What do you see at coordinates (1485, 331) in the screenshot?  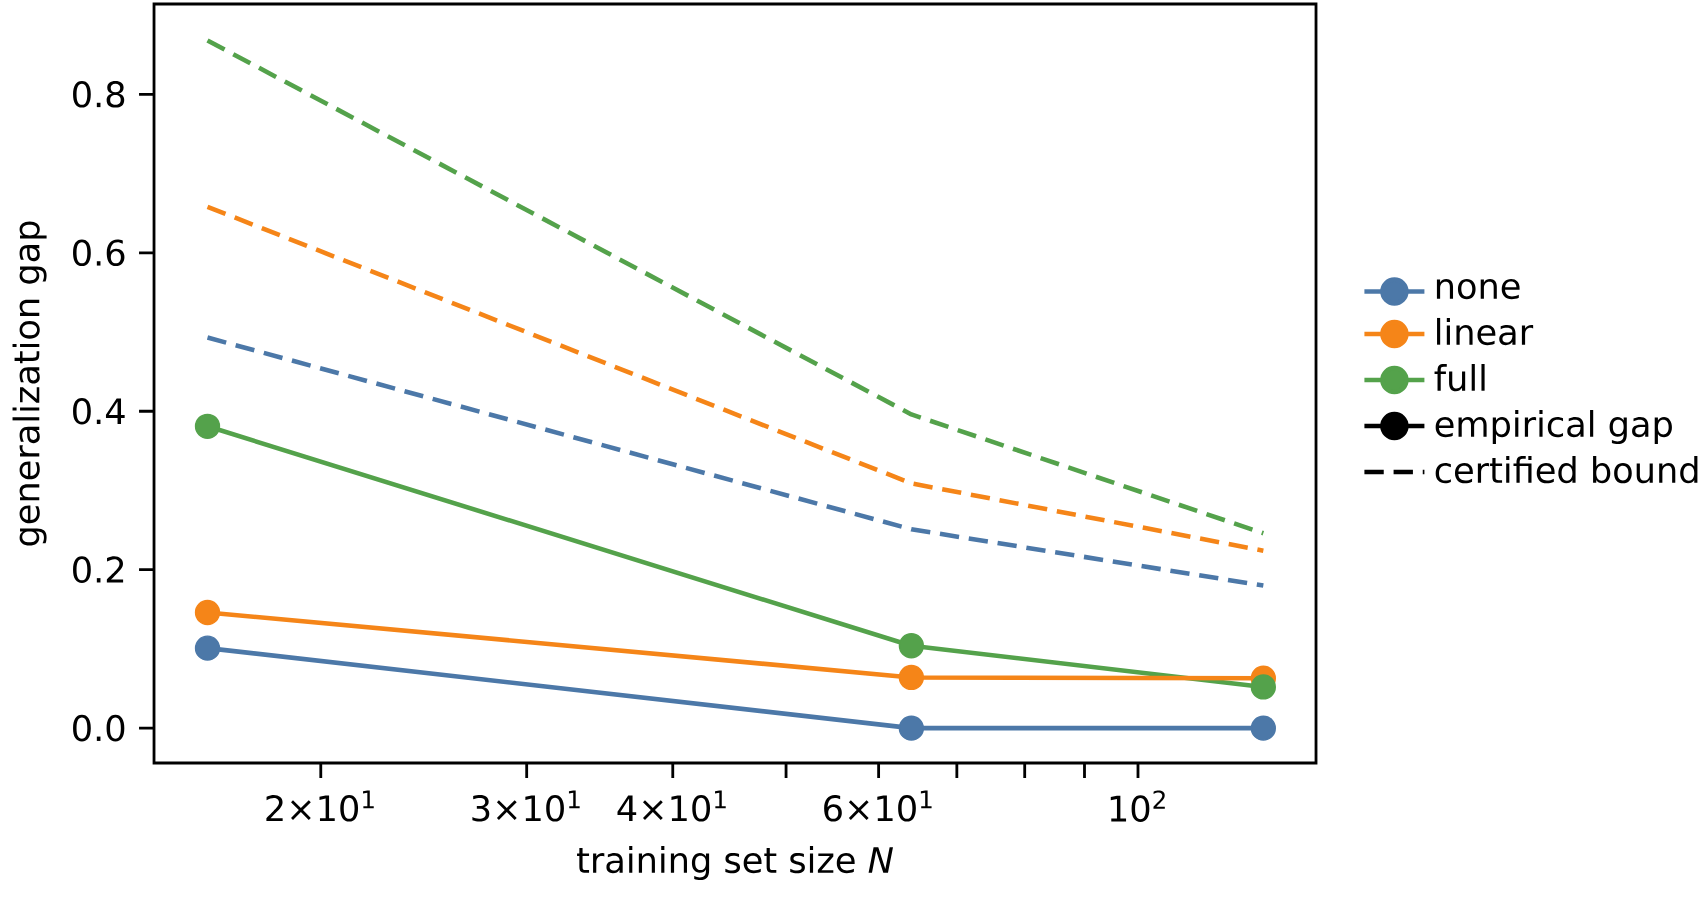 I see `legend-label: linear` at bounding box center [1485, 331].